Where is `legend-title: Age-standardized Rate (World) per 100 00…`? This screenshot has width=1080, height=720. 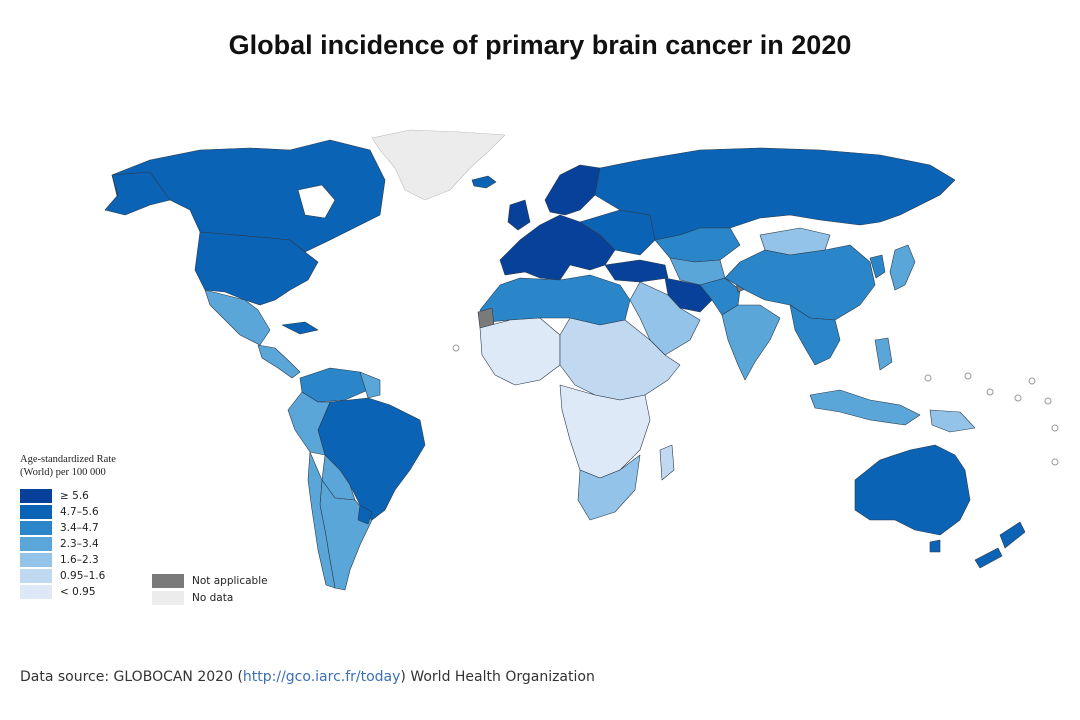
legend-title: Age-standardized Rate (World) per 100 00… is located at coordinates (85, 466).